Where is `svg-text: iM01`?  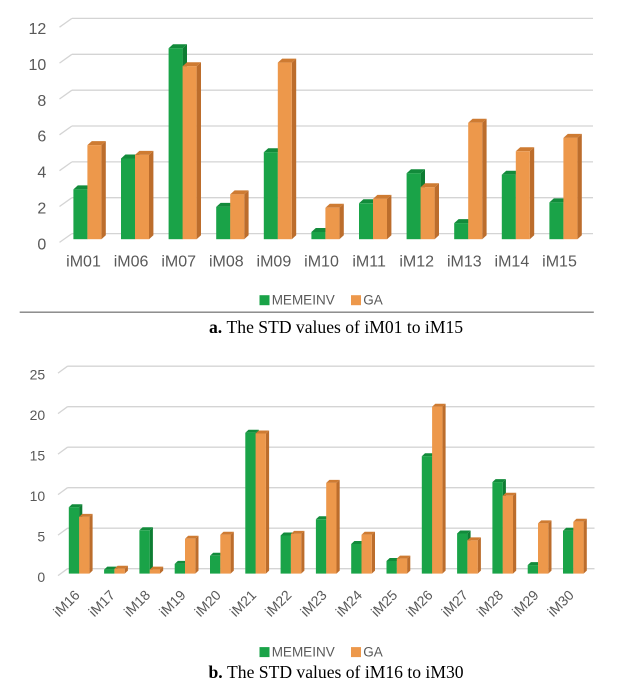
svg-text: iM01 is located at coordinates (83, 262).